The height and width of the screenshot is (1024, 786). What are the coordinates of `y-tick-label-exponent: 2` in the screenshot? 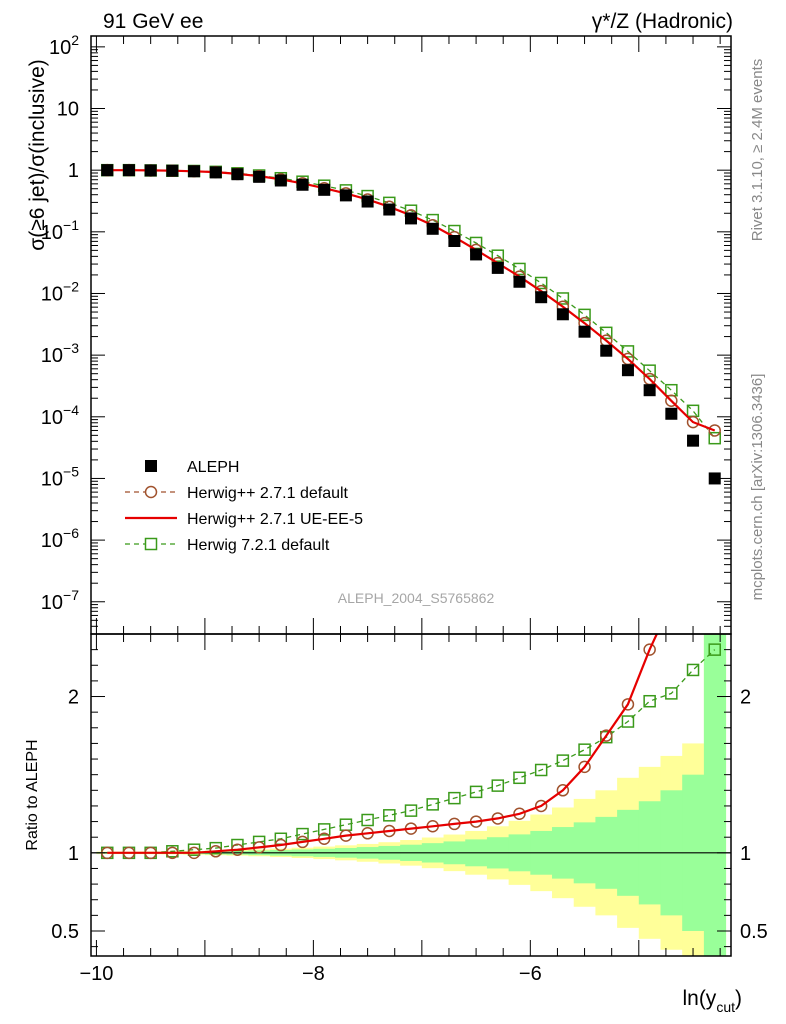 It's located at (75, 40).